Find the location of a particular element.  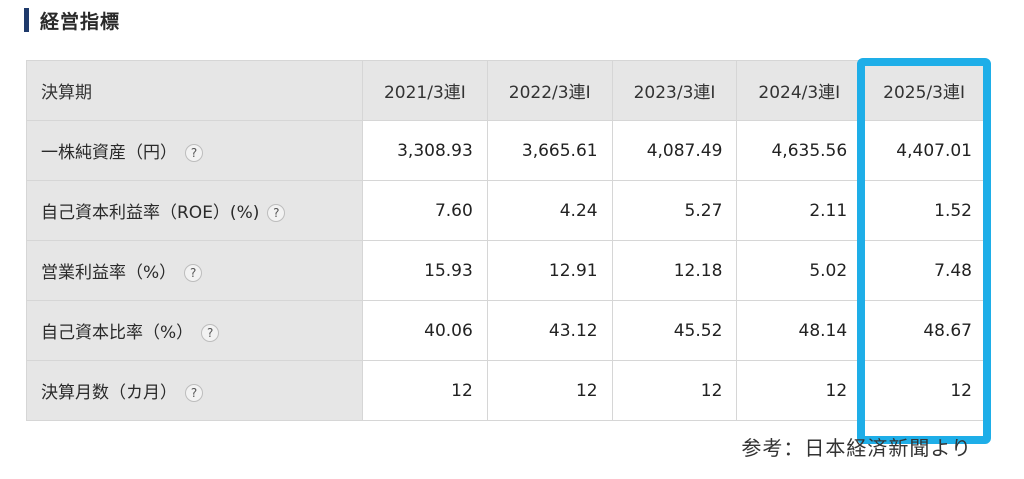

row-label-fiscal-months: 決算月数（カ月）? is located at coordinates (194, 390).